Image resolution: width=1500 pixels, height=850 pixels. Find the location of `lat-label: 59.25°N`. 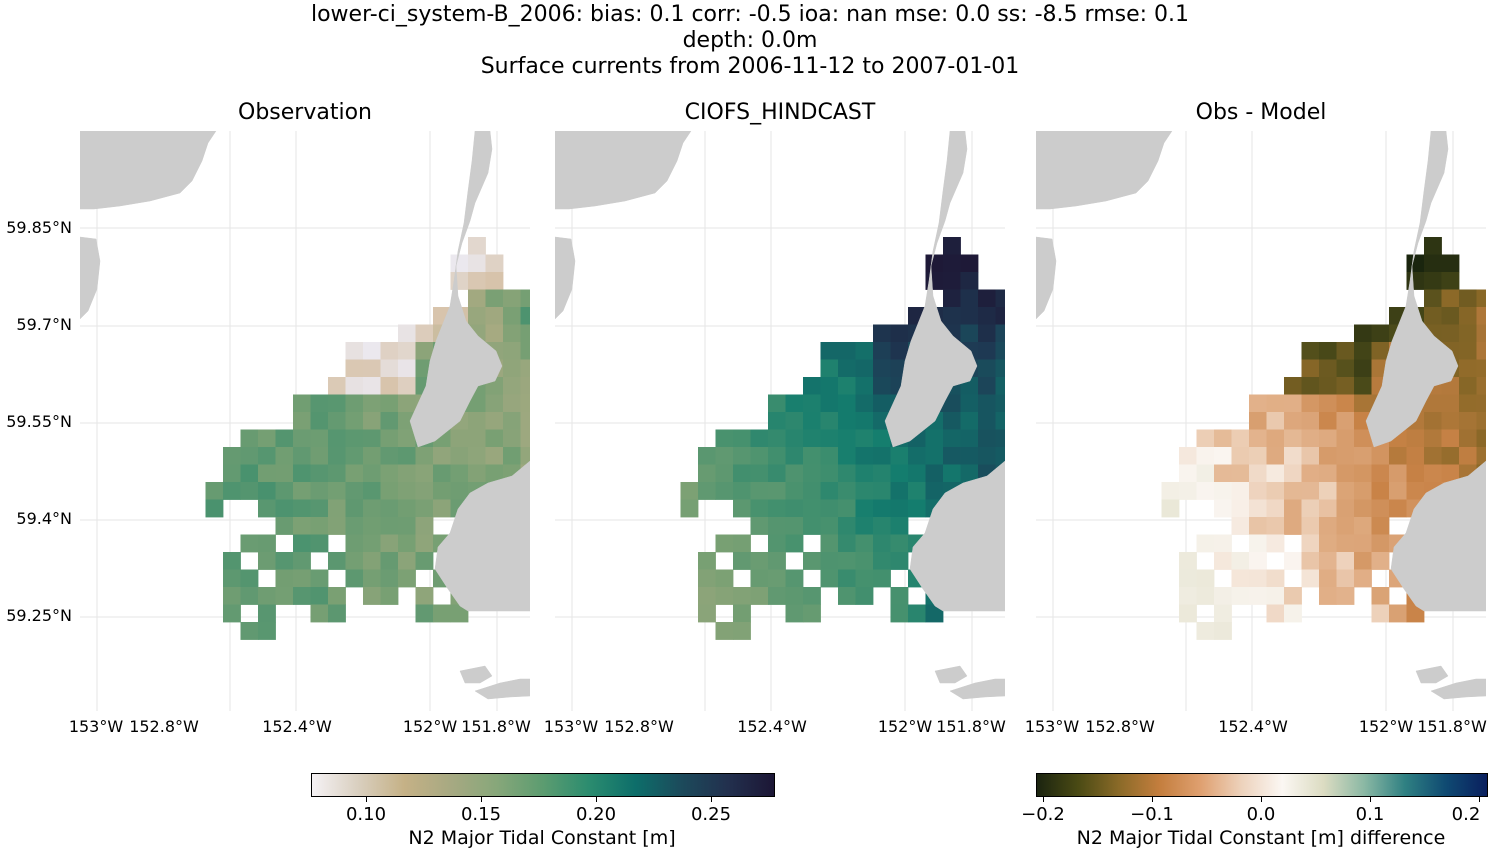

lat-label: 59.25°N is located at coordinates (39, 615).